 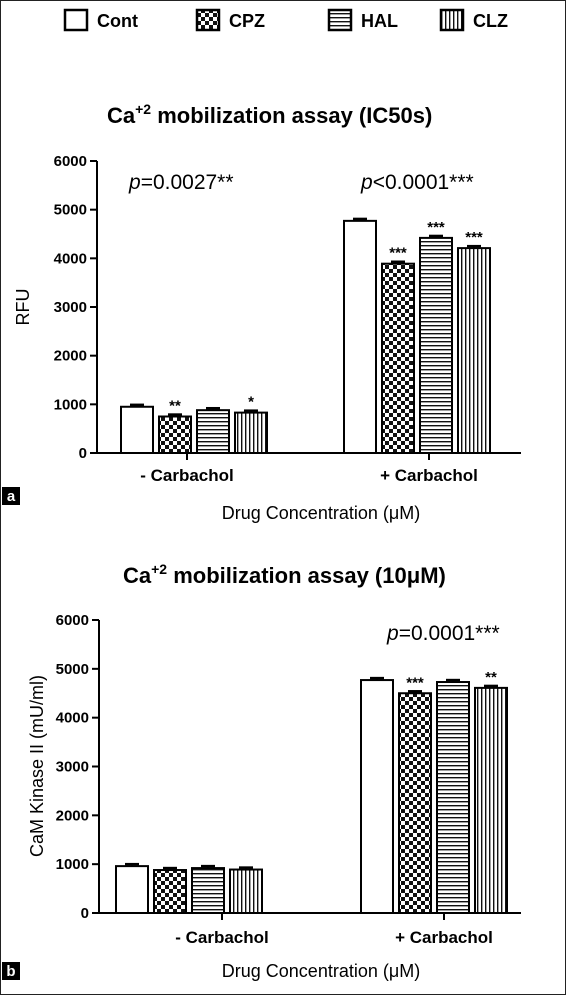 I want to click on panel-badge: a, so click(x=11, y=496).